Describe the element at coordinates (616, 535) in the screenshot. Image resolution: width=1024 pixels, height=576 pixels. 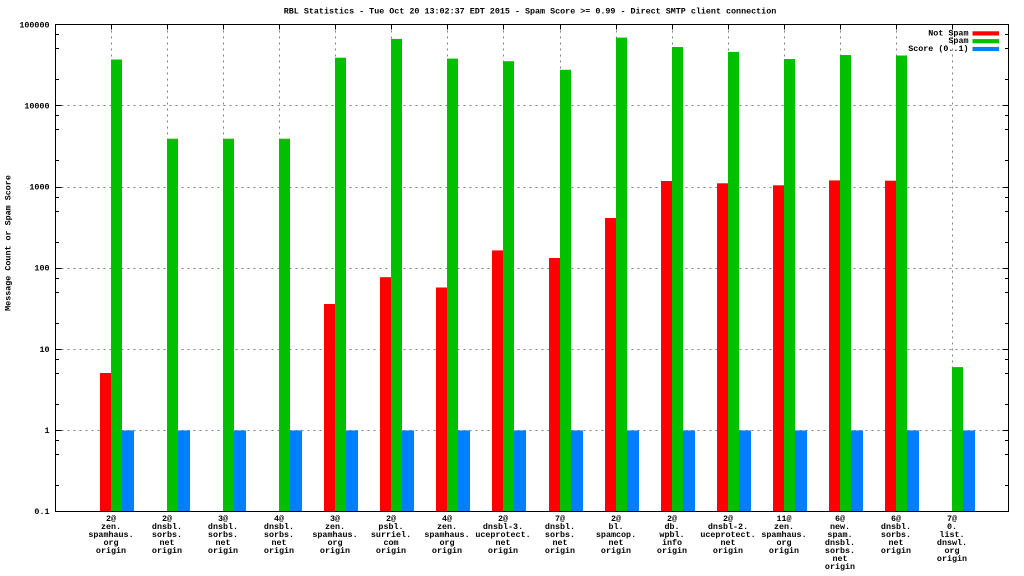
I see `svg-text: spamcop.` at that location.